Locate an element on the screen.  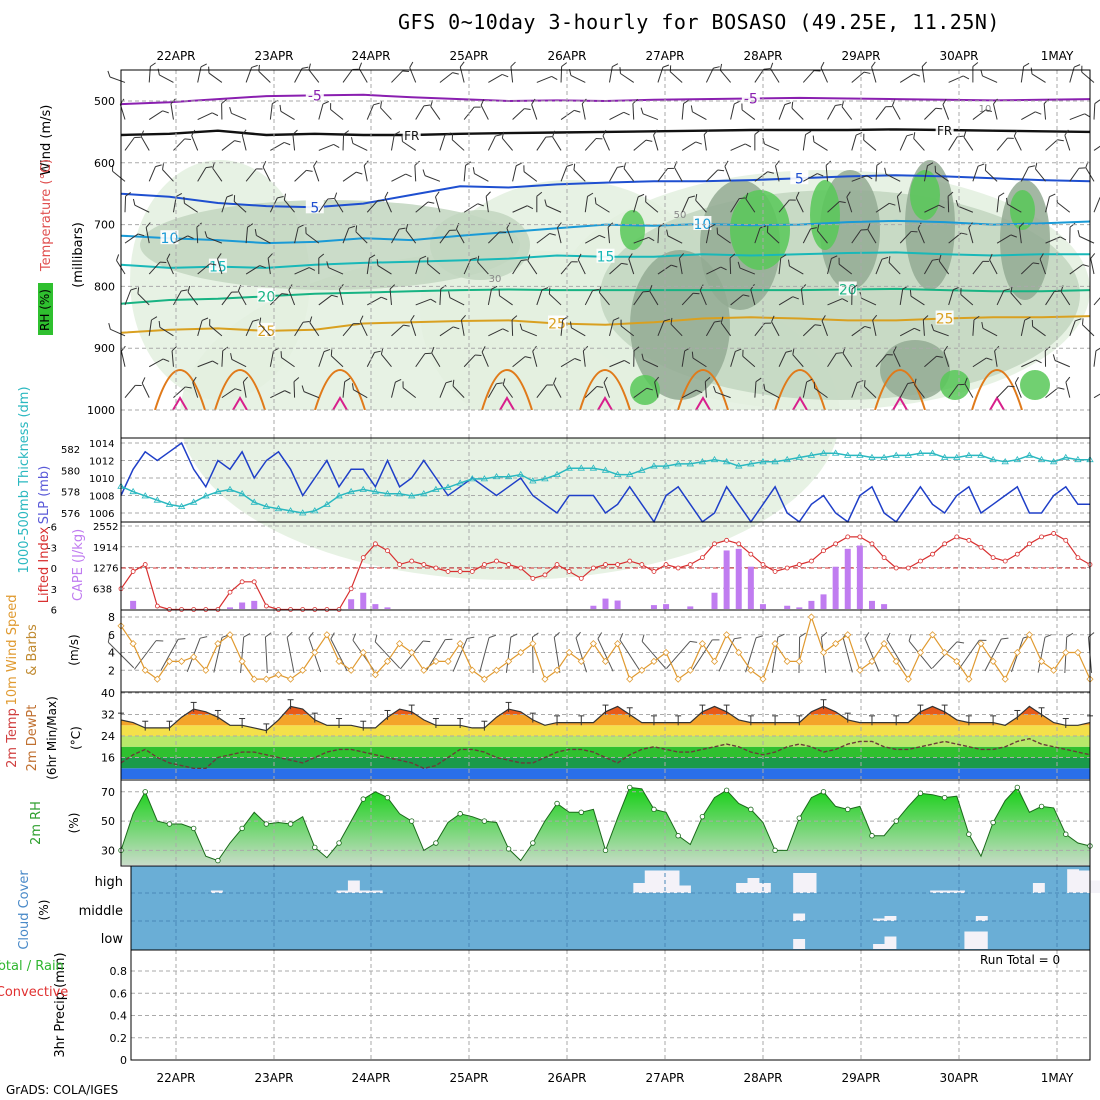
precip-tick: 0.2 is located at coordinates (119, 1038).